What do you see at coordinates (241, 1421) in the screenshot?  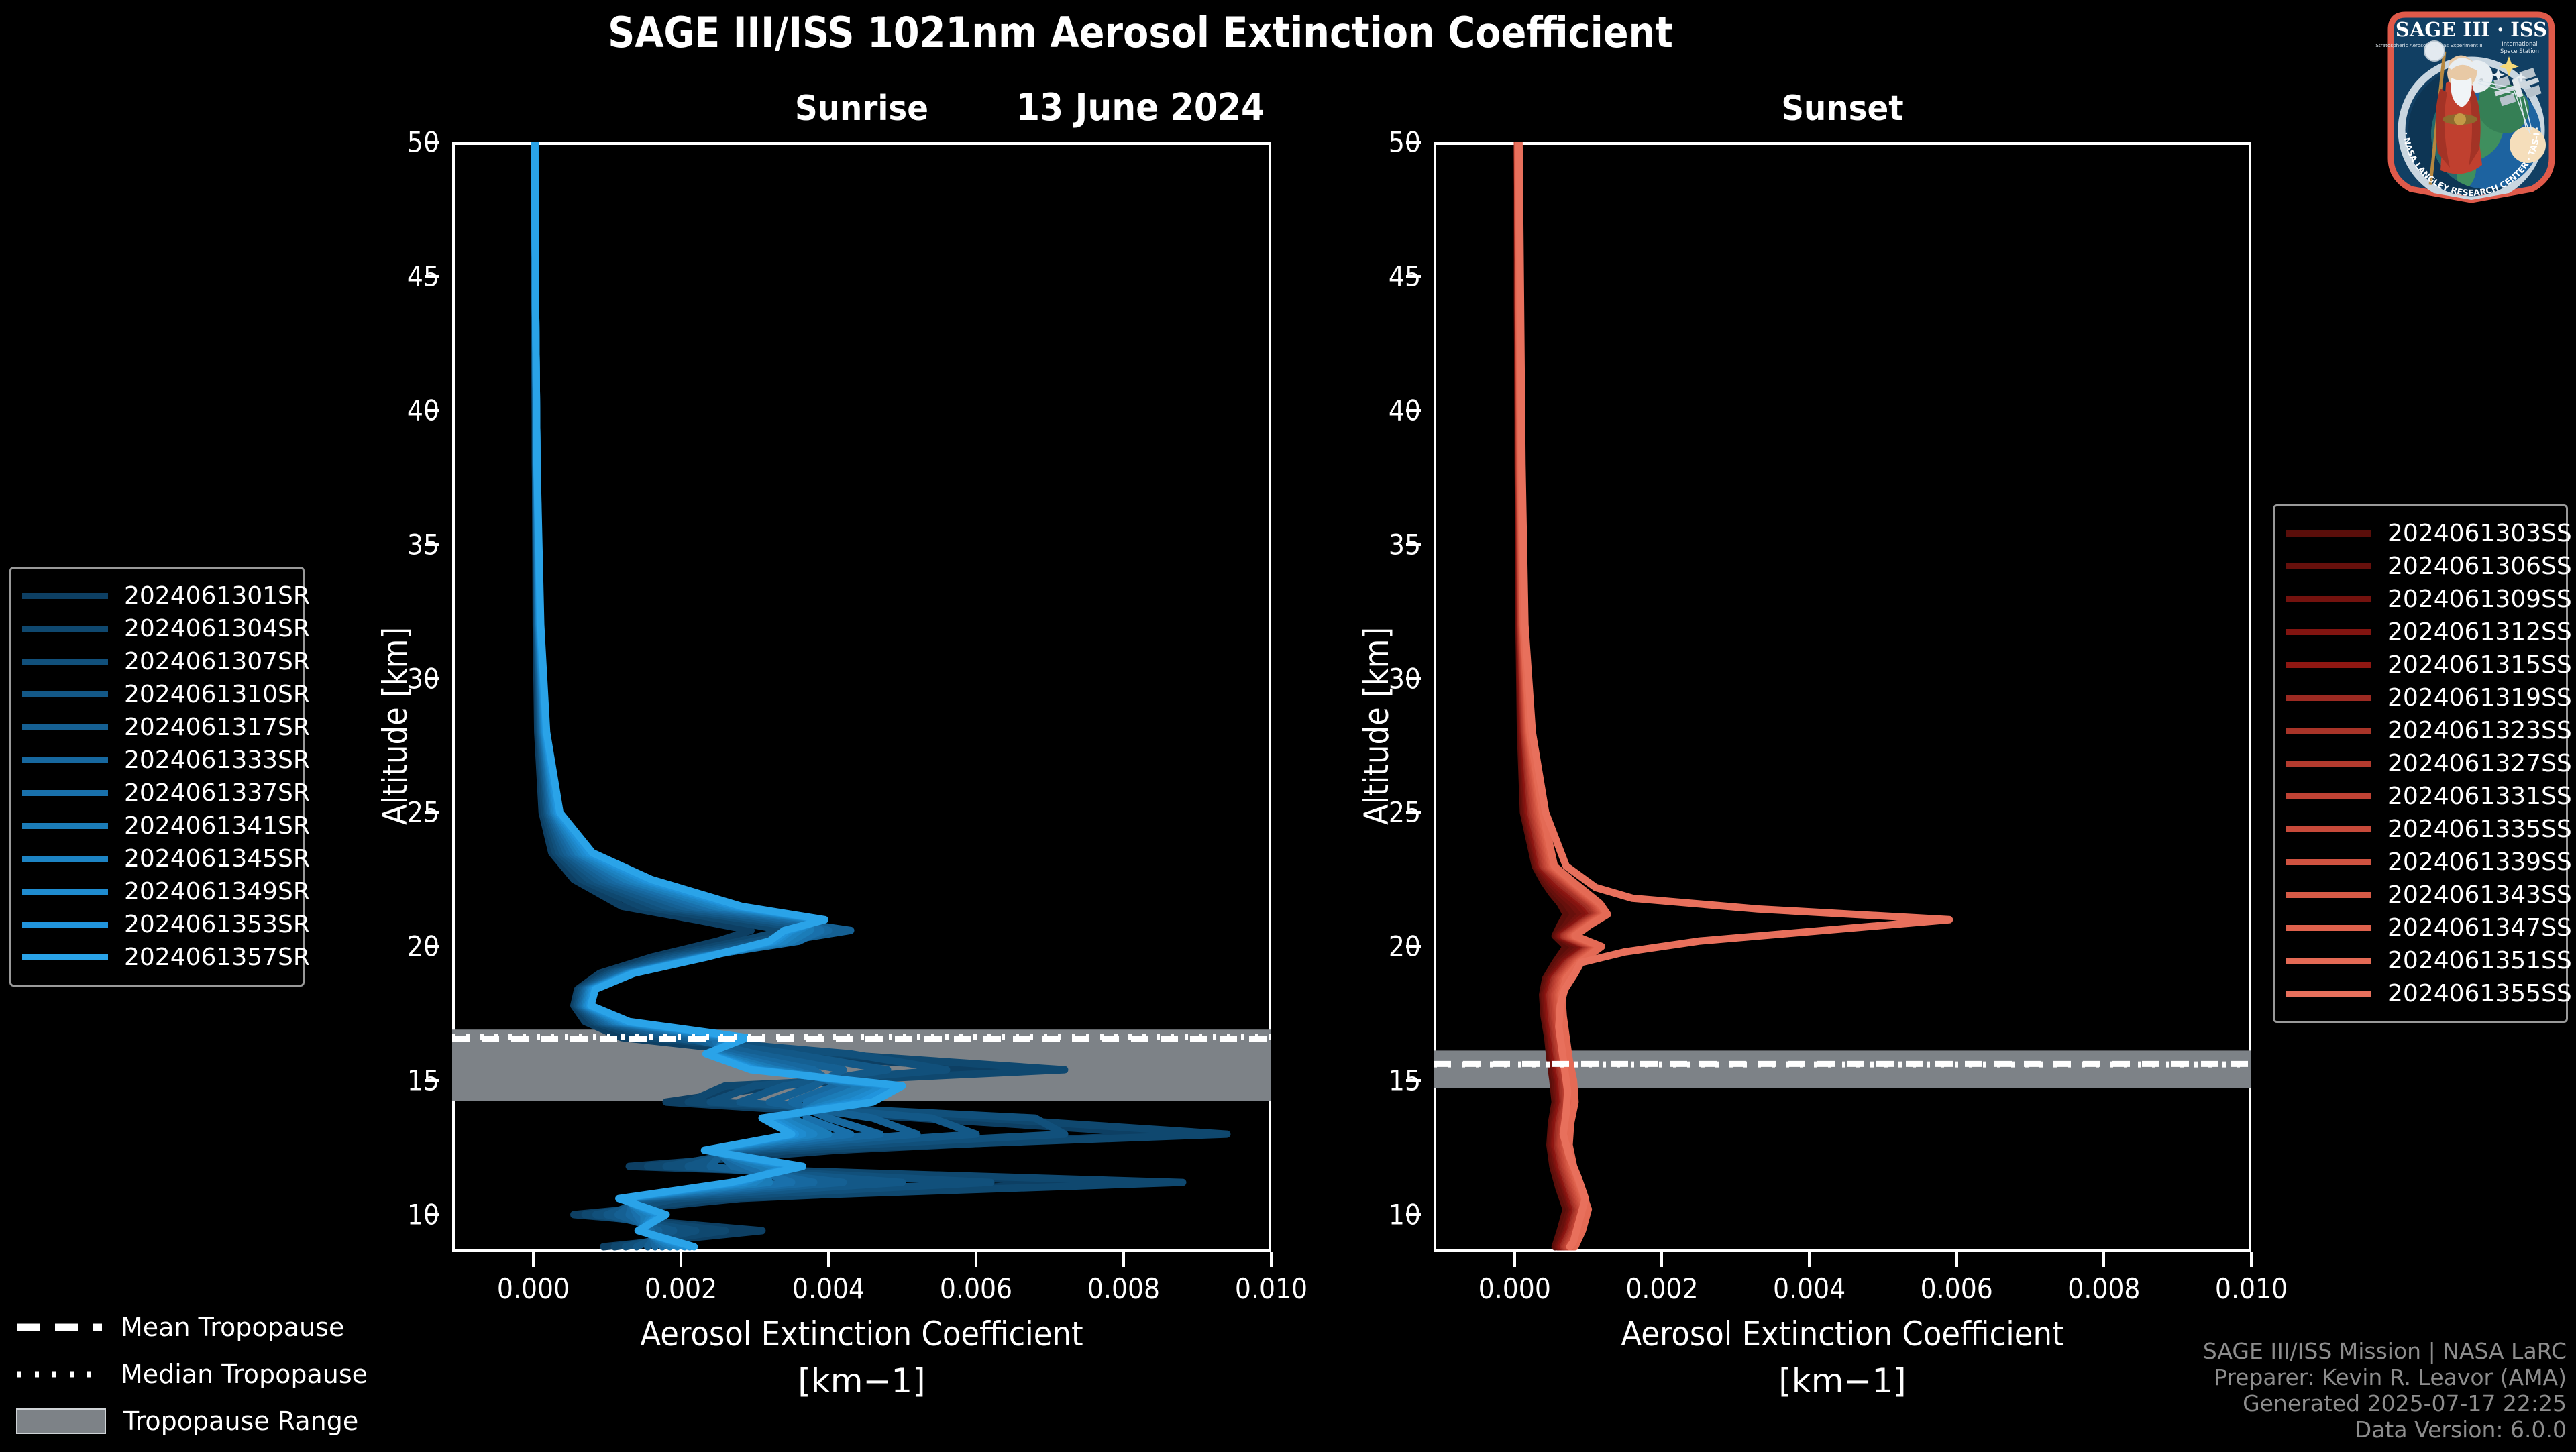 I see `legend-key-label: Tropopause Range` at bounding box center [241, 1421].